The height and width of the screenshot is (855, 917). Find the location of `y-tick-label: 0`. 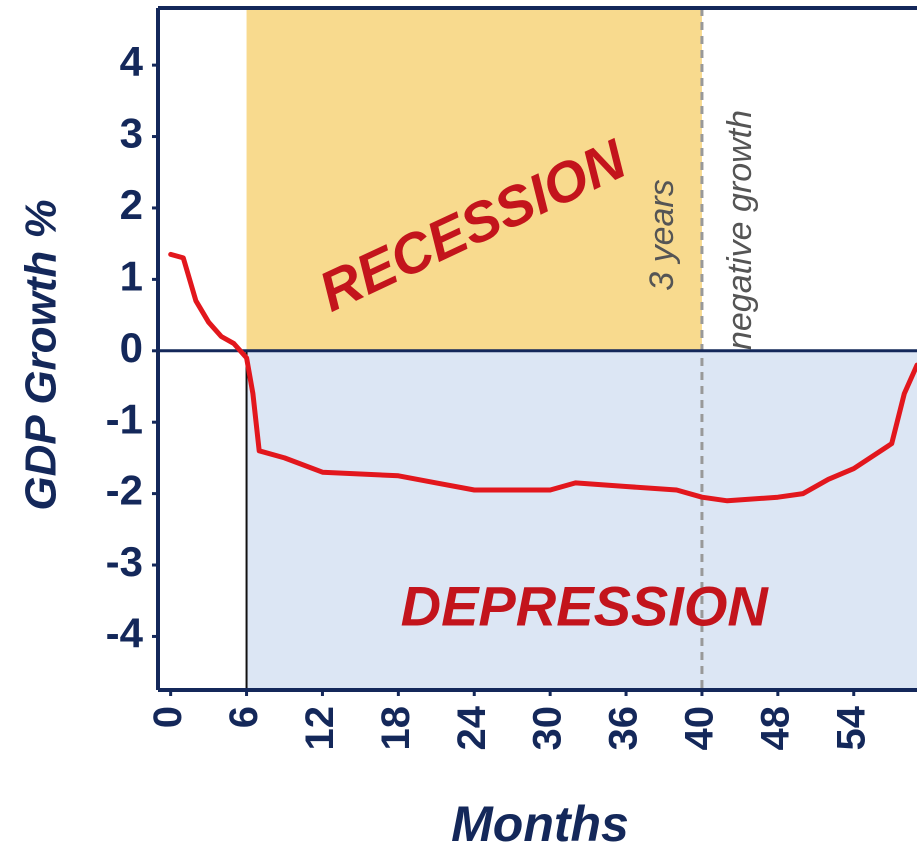

y-tick-label: 0 is located at coordinates (131, 347).